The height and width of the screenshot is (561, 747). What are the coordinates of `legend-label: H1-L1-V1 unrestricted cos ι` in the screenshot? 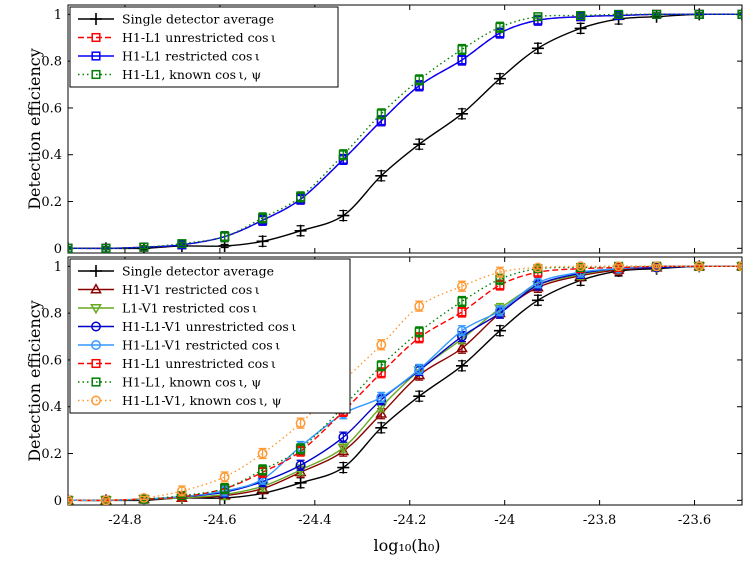 It's located at (209, 326).